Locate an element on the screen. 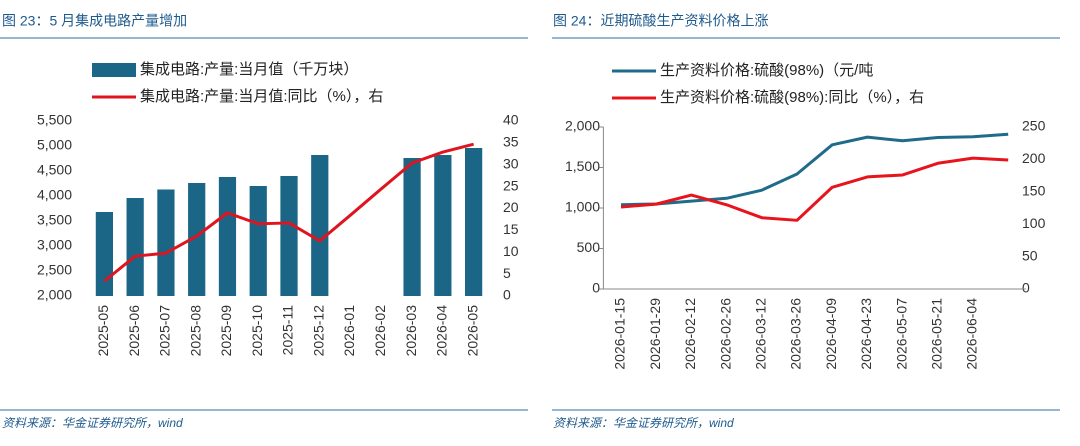 The image size is (1080, 446). y2-tick-label: 250 is located at coordinates (1034, 126).